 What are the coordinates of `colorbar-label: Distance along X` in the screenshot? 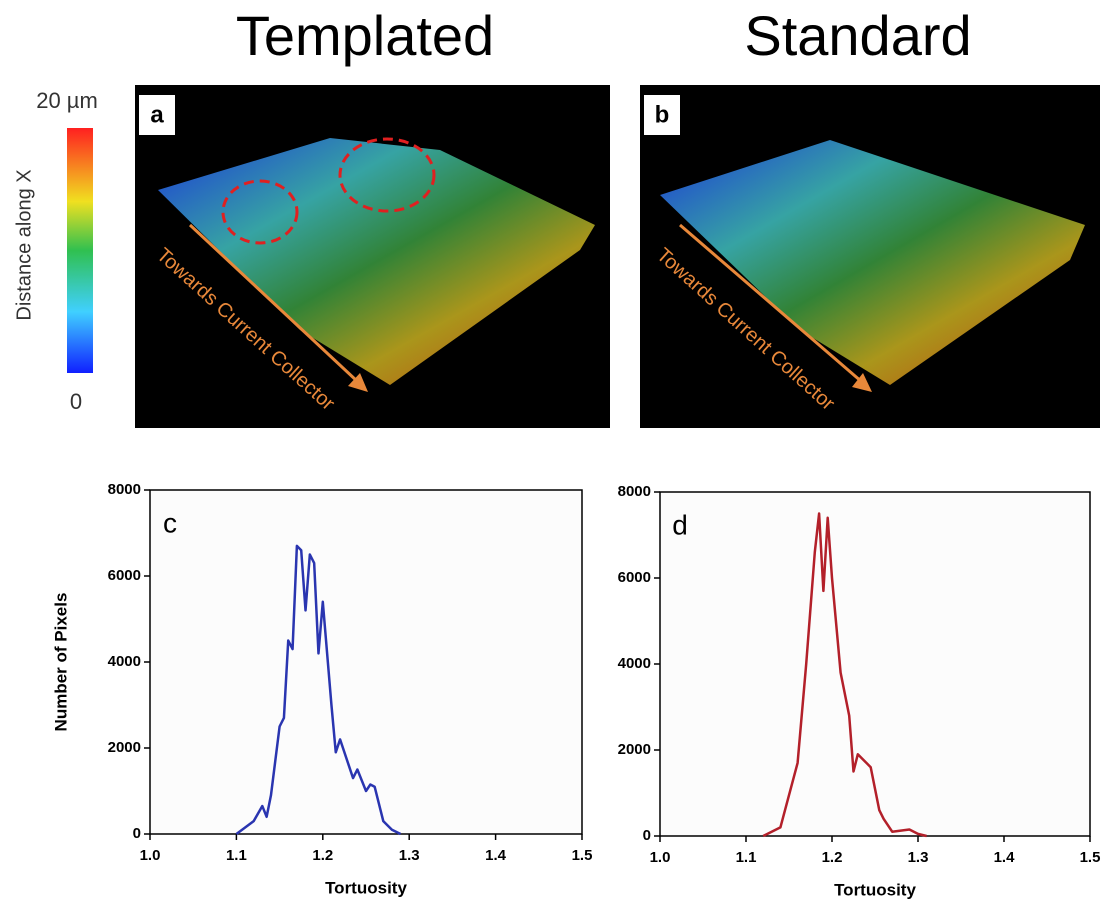 It's located at (24, 244).